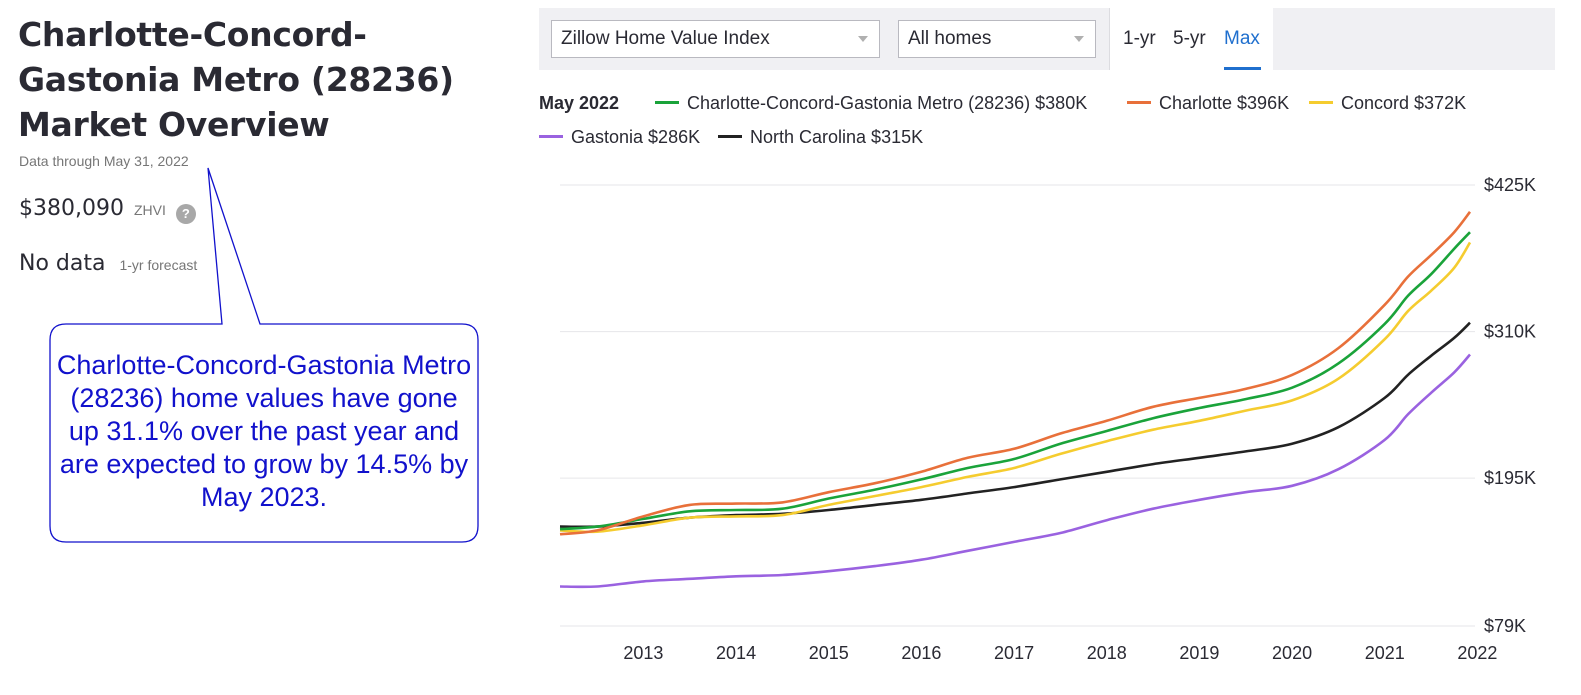 The width and height of the screenshot is (1581, 695). Describe the element at coordinates (1242, 38) in the screenshot. I see `tab-max: Max` at that location.